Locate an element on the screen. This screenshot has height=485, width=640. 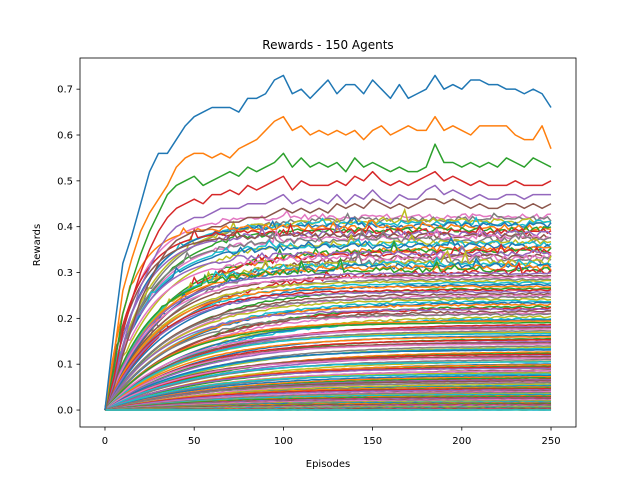
x-tick-label: 100 is located at coordinates (283, 441).